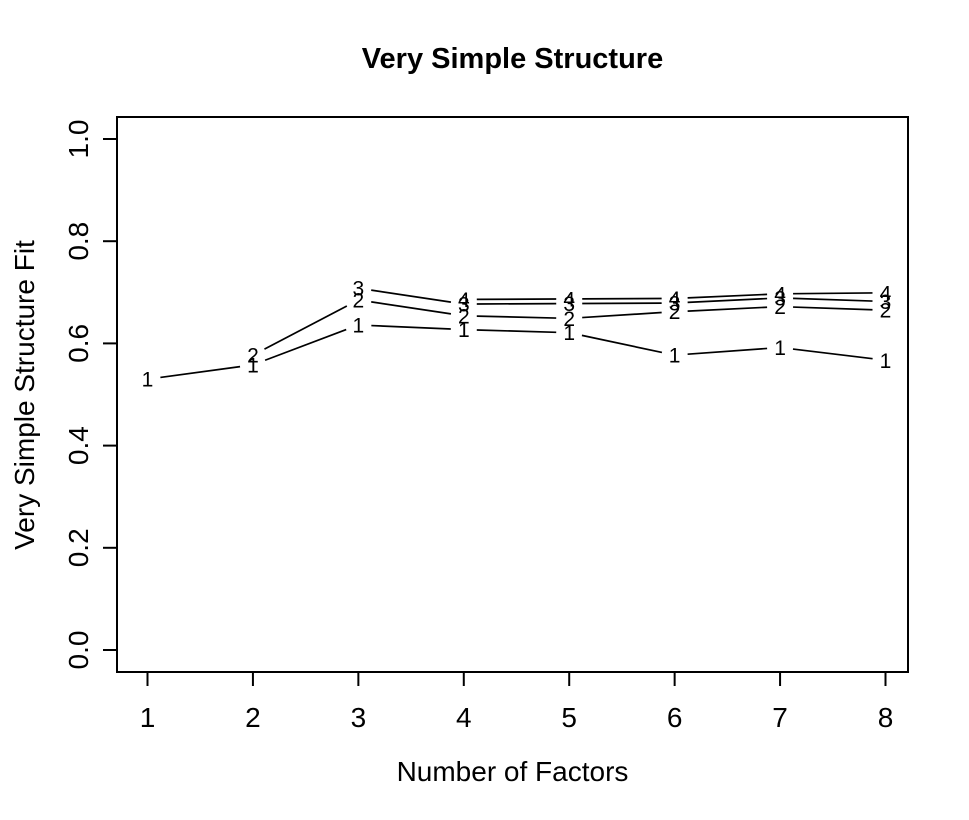 Image resolution: width=969 pixels, height=820 pixels. I want to click on y-tick-label: 0.8, so click(78, 241).